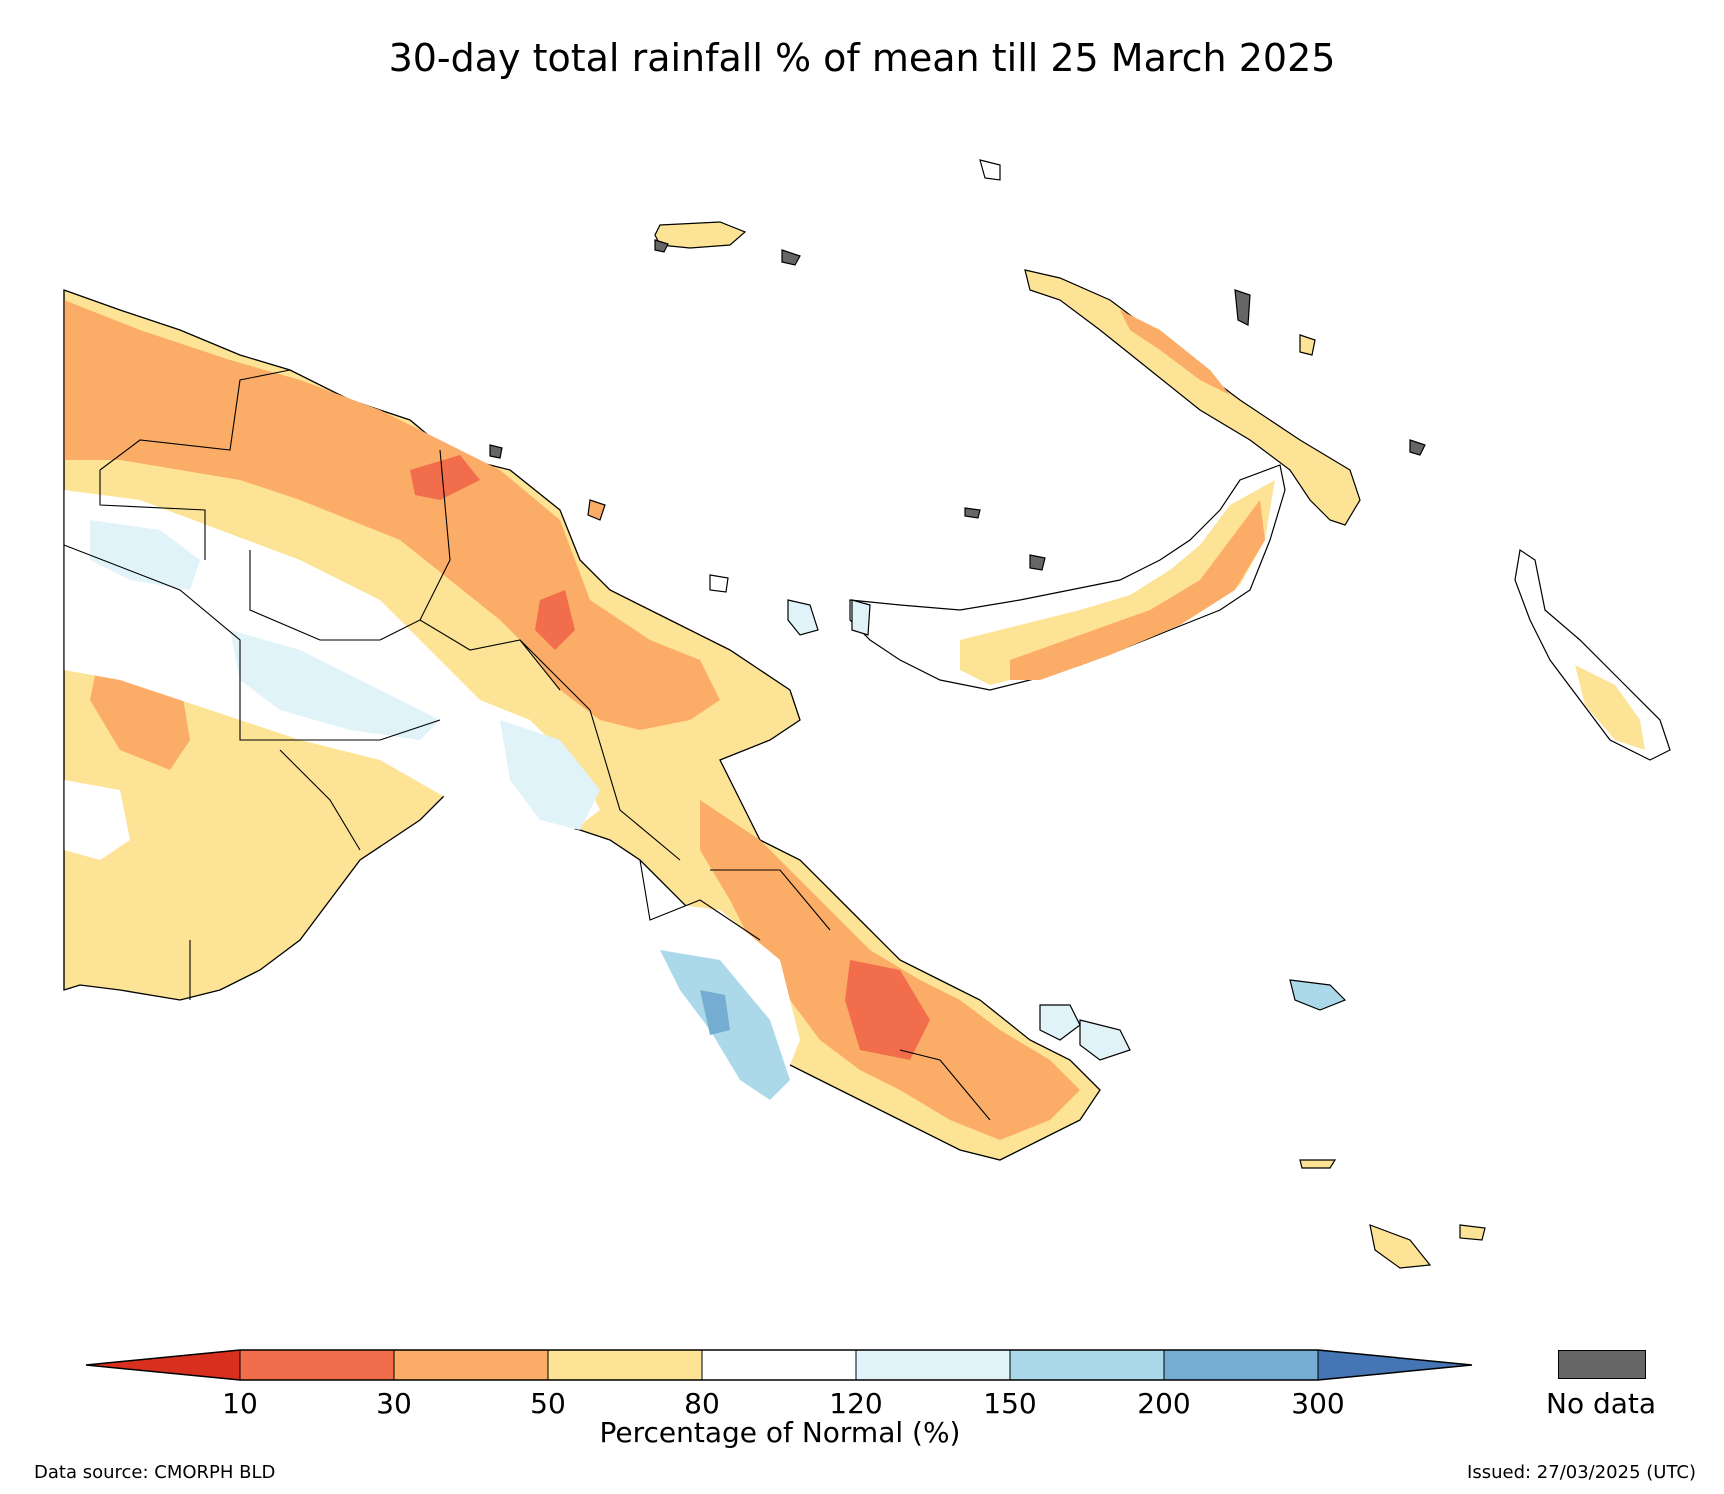 The width and height of the screenshot is (1724, 1494). Describe the element at coordinates (861, 617) in the screenshot. I see `band-120-150-new-britain-west` at that location.